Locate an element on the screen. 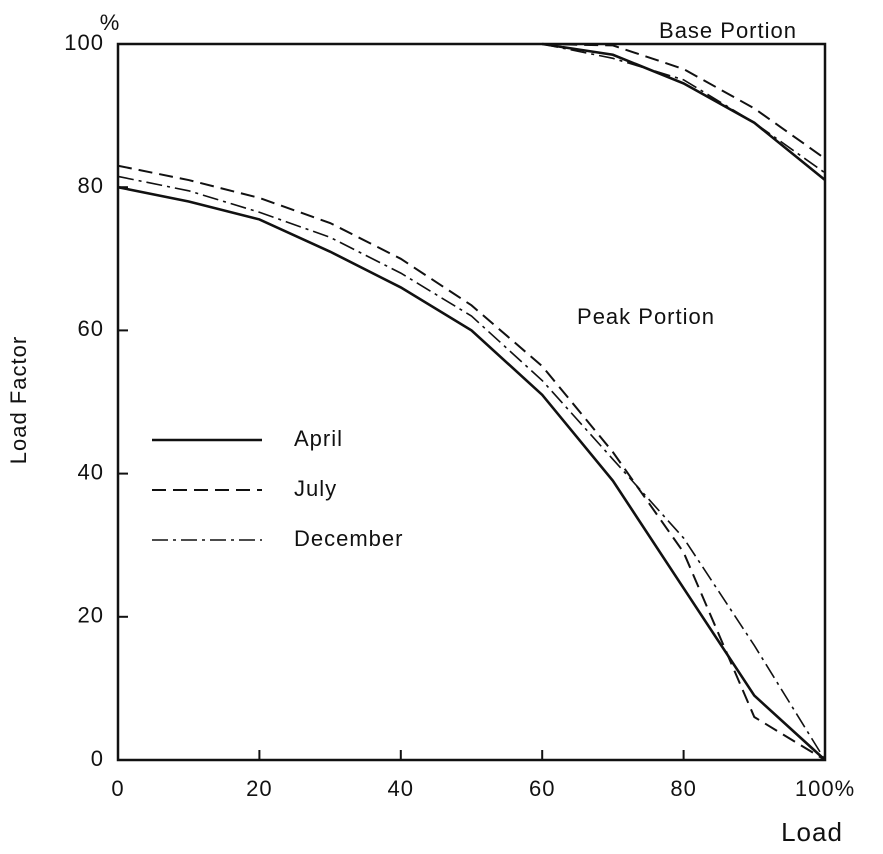 This screenshot has height=854, width=883. x-tick-label: 40 is located at coordinates (401, 788).